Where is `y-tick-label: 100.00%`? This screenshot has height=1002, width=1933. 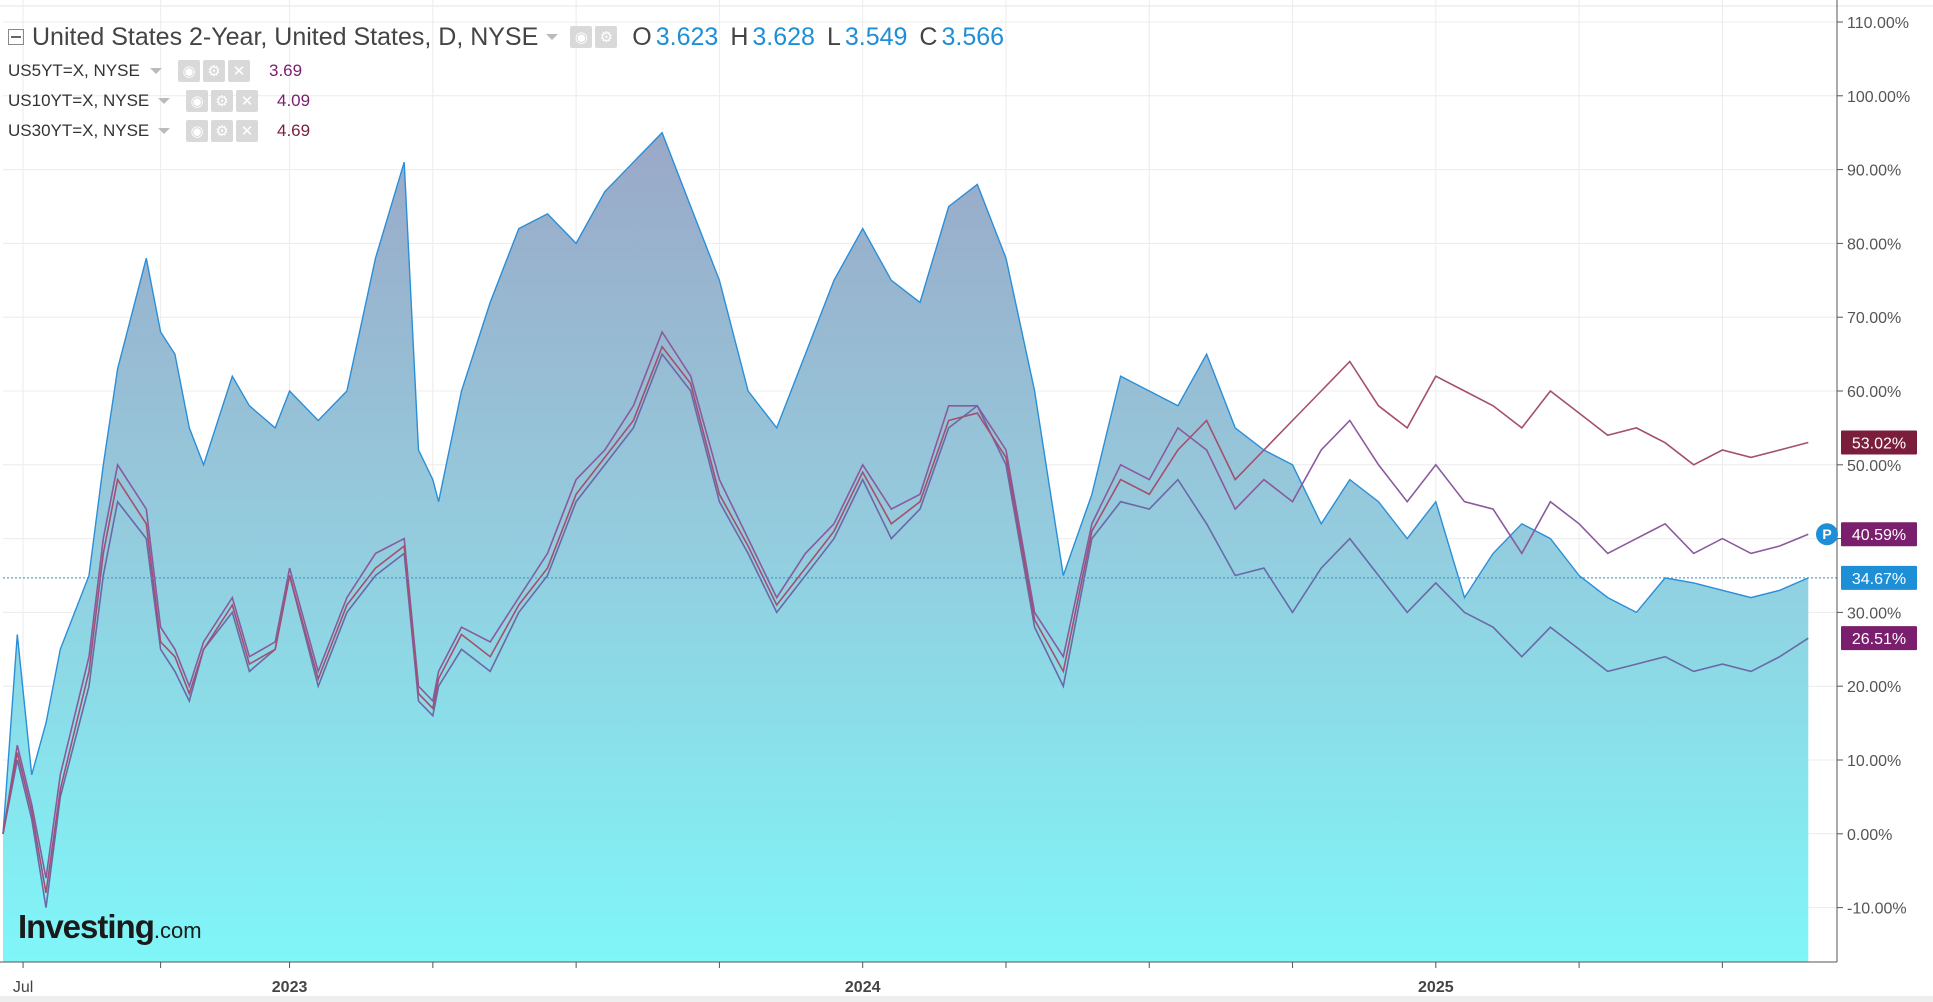
y-tick-label: 100.00% is located at coordinates (1878, 97).